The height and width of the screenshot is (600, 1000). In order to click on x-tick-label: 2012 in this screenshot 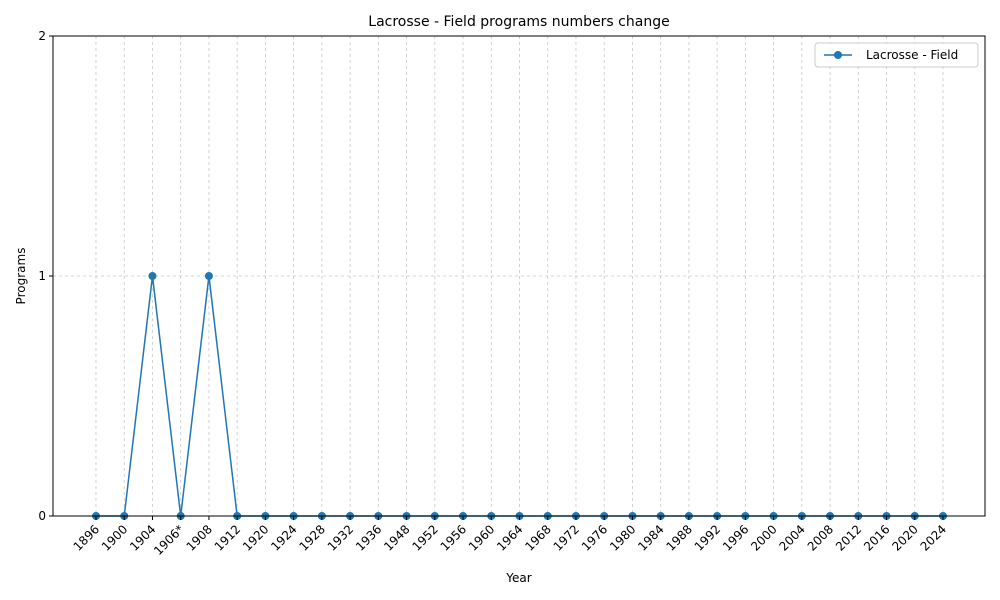, I will do `click(848, 537)`.